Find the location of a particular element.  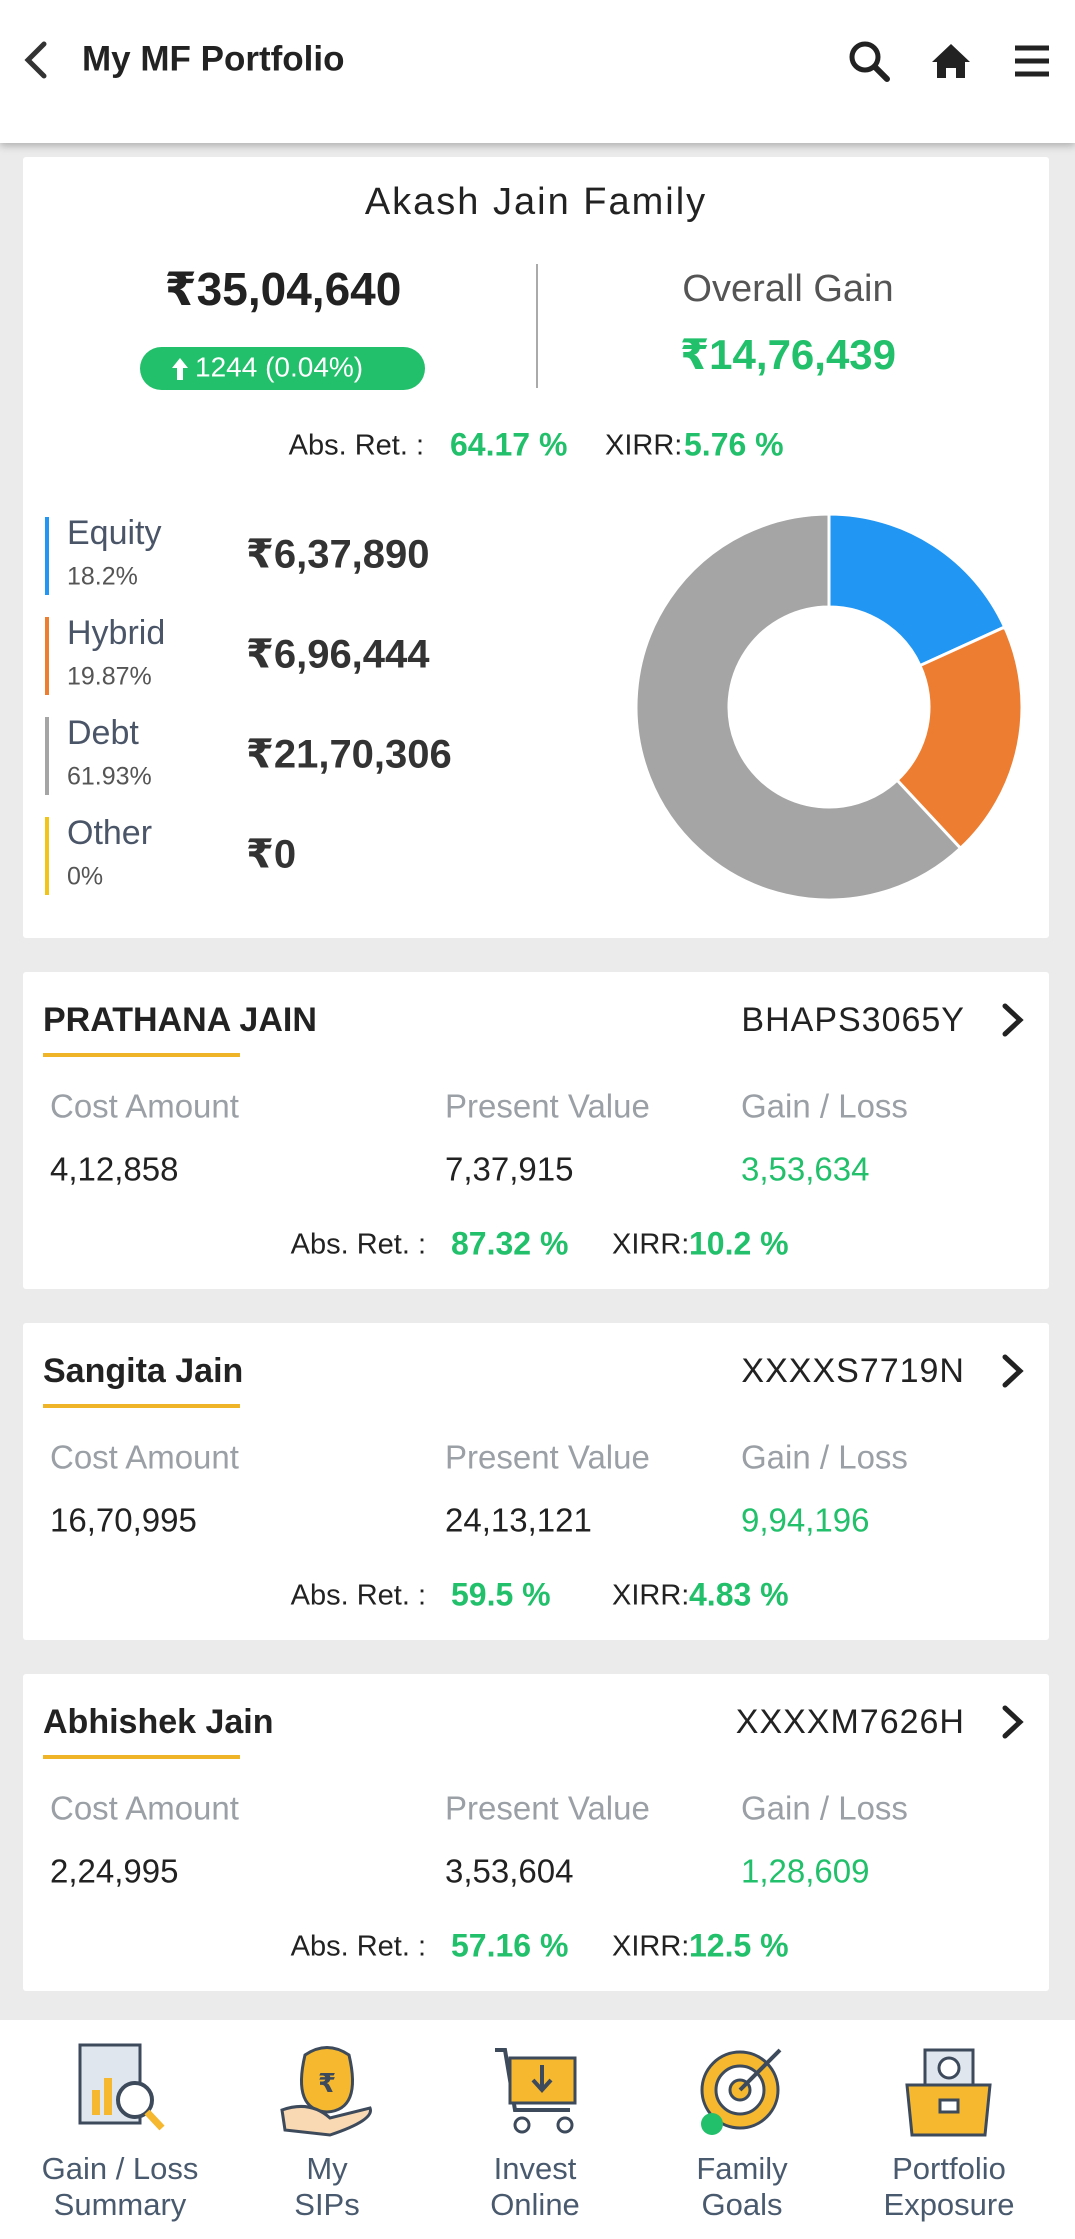

xirr-value: 10.2 % is located at coordinates (739, 1243).